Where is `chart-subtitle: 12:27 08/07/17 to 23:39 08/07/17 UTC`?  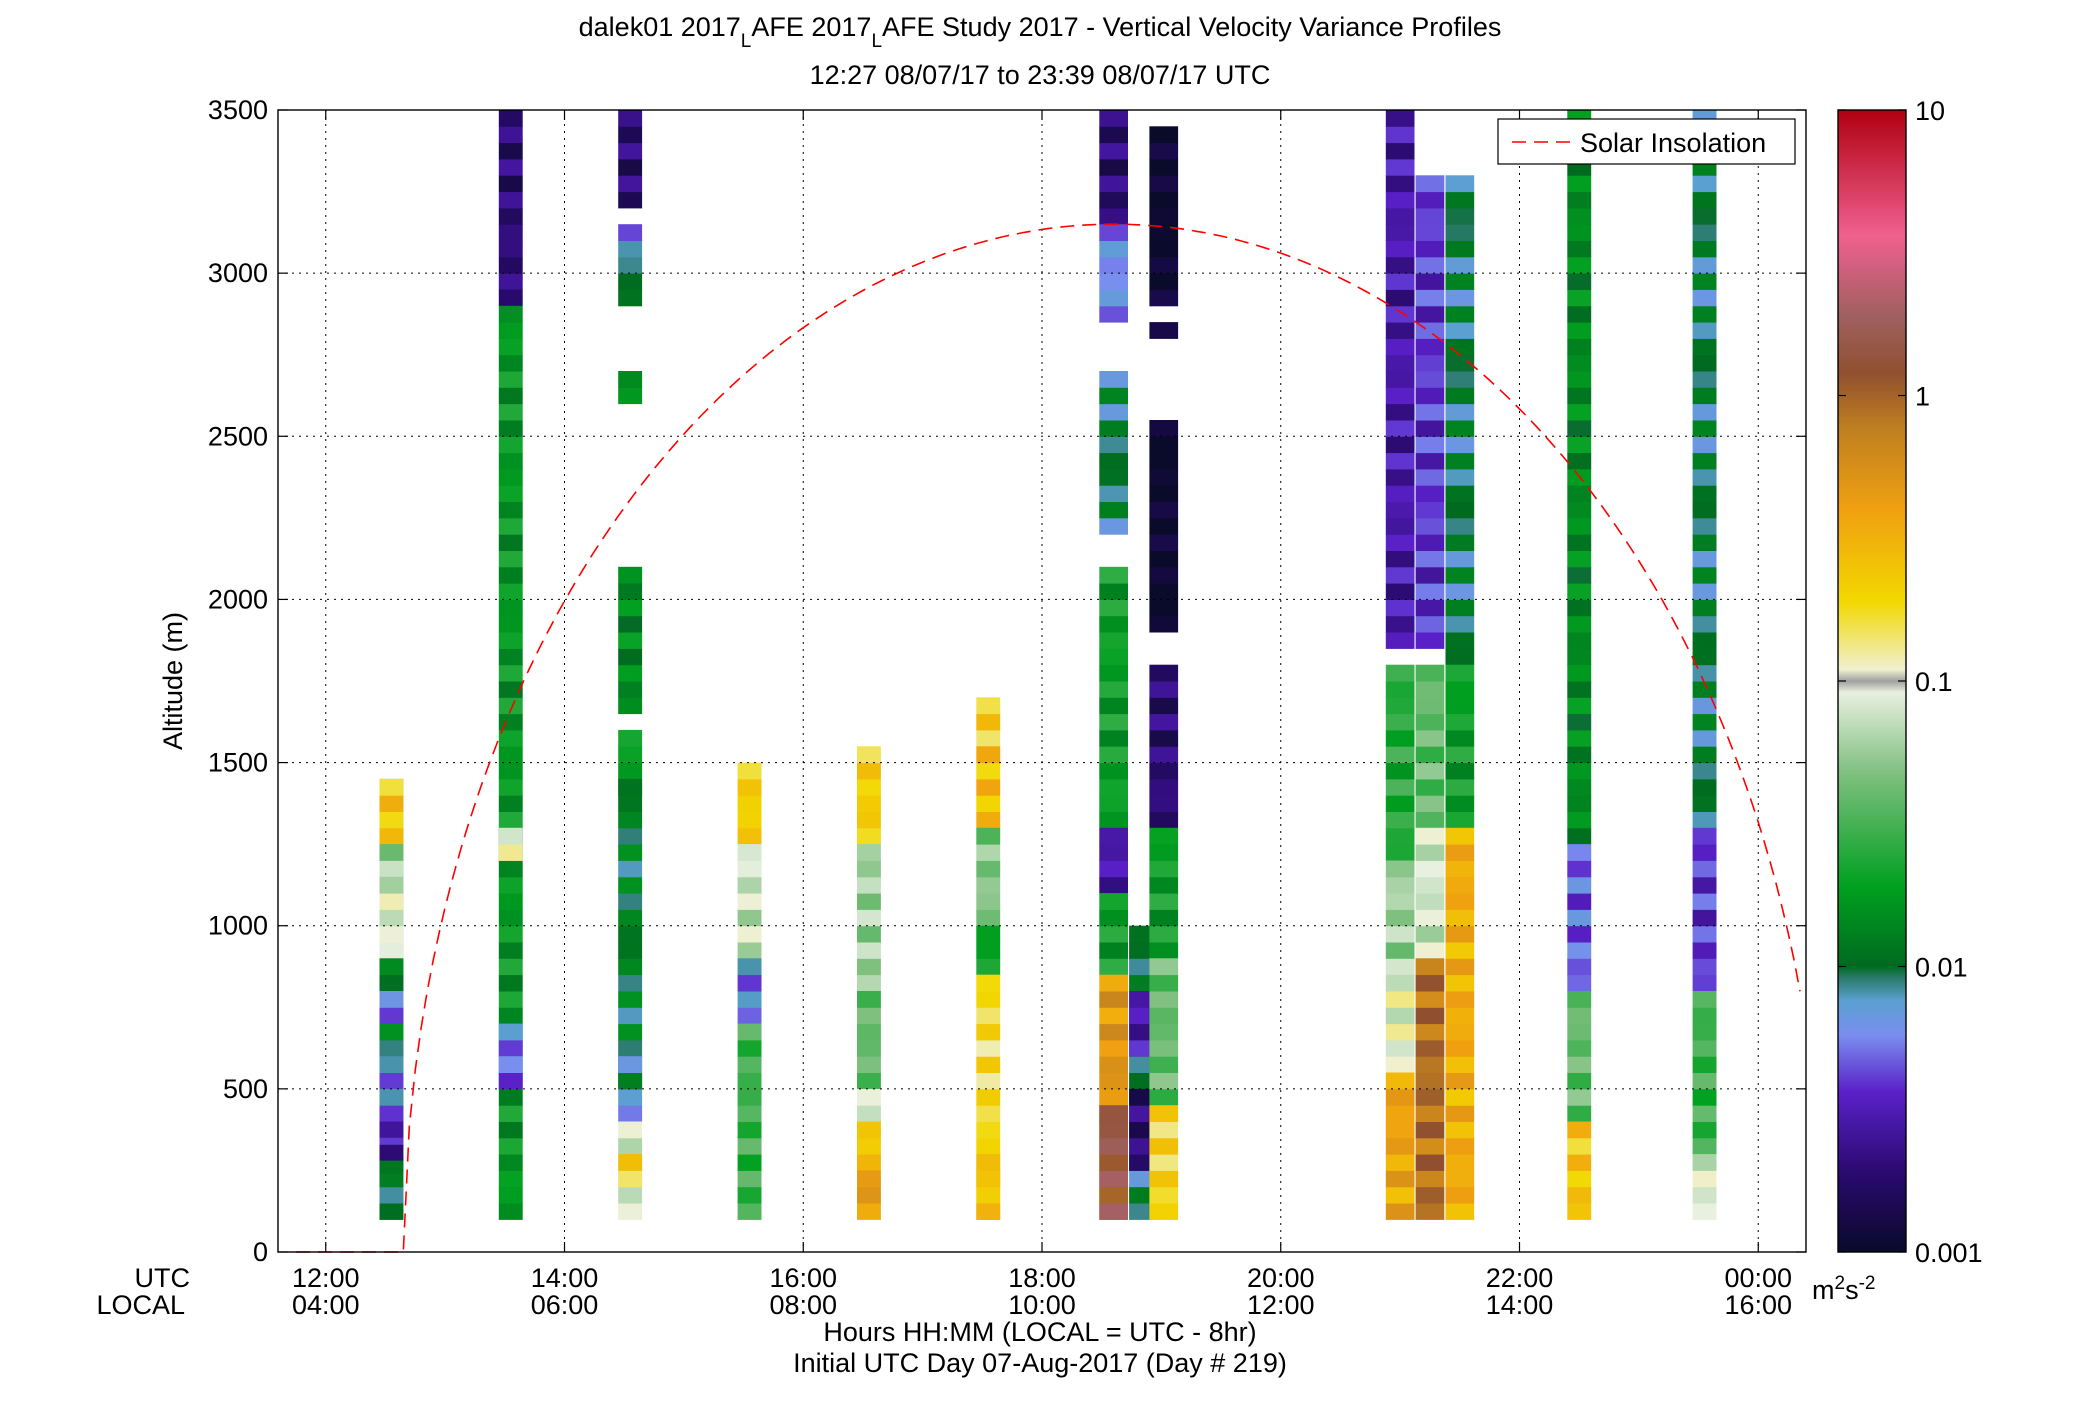
chart-subtitle: 12:27 08/07/17 to 23:39 08/07/17 UTC is located at coordinates (1040, 75).